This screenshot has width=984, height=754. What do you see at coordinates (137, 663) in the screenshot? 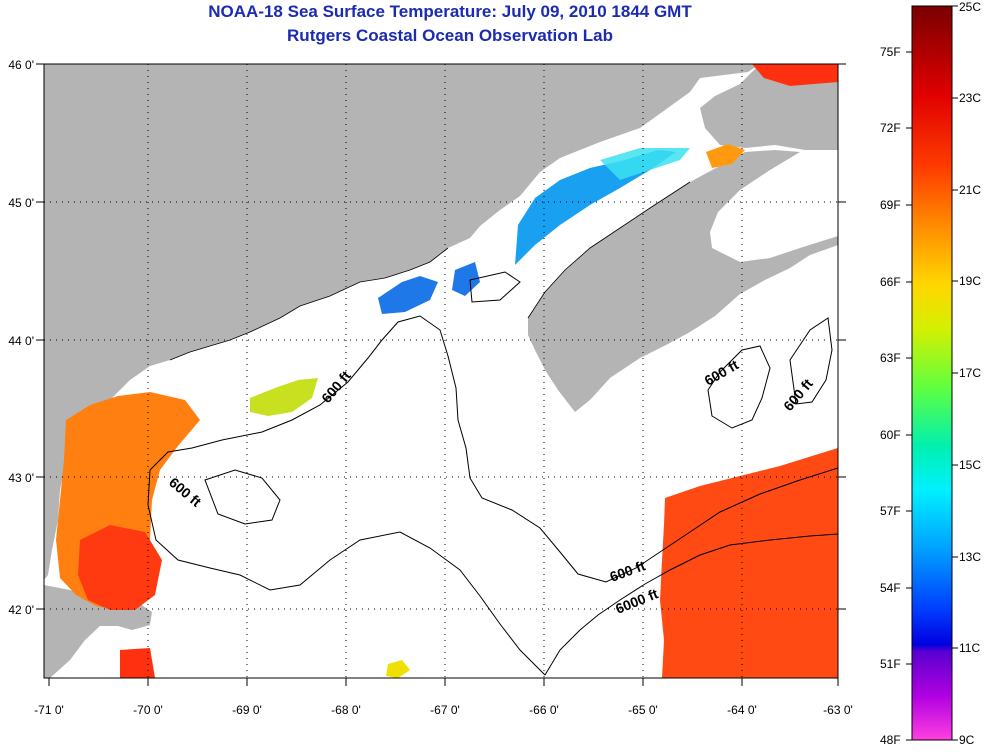
I see `sst-cape-cod-south-red` at bounding box center [137, 663].